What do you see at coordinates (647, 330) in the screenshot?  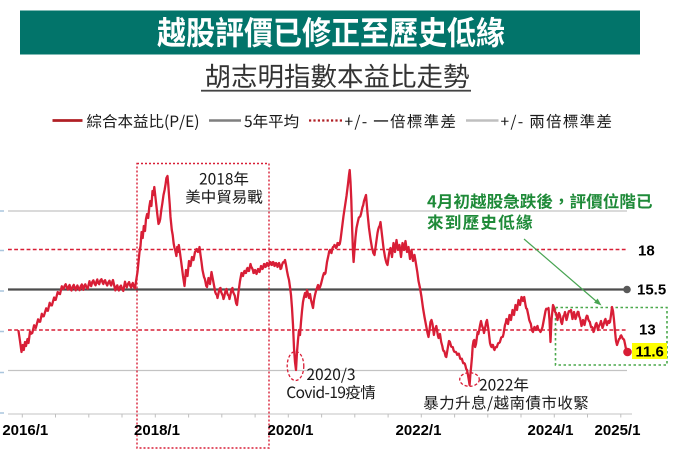 I see `svg-text: 13` at bounding box center [647, 330].